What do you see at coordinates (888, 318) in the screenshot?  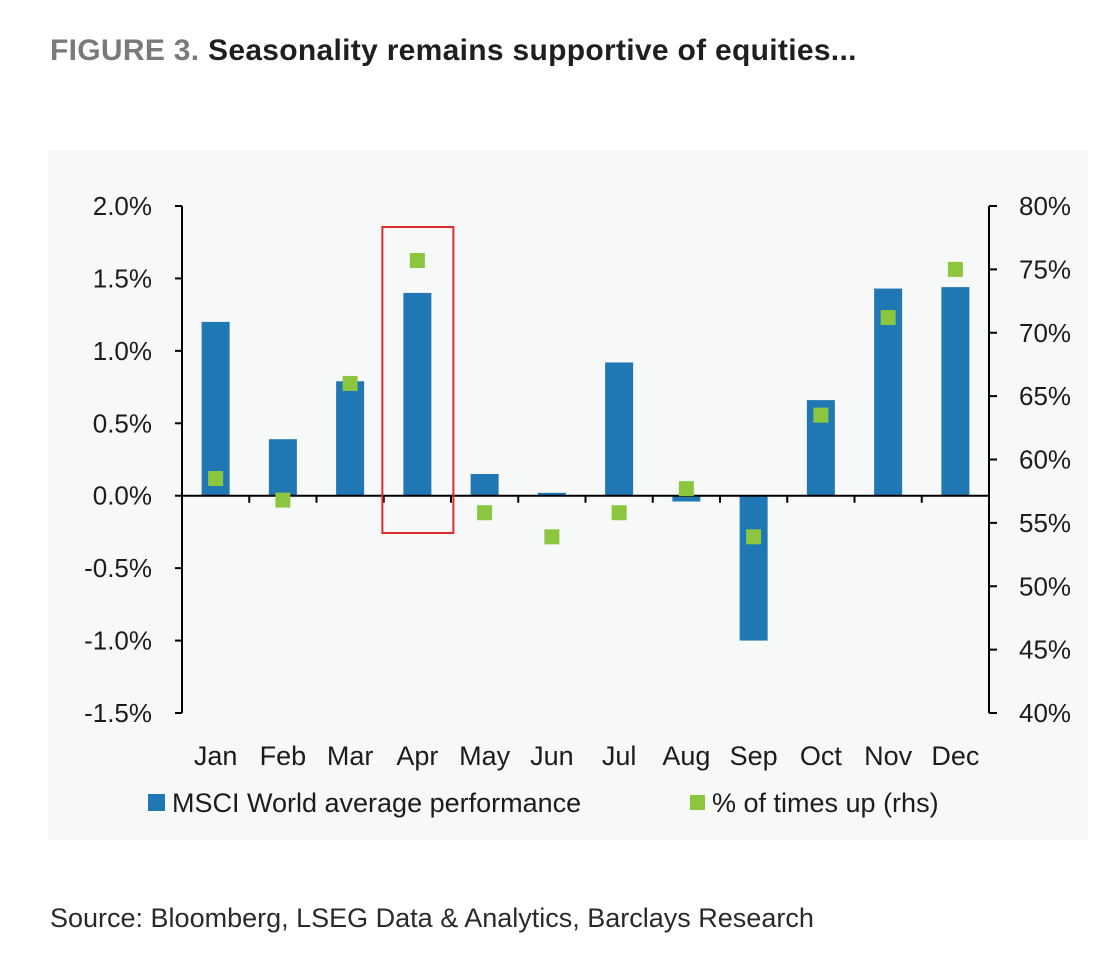 I see `marker-nov` at bounding box center [888, 318].